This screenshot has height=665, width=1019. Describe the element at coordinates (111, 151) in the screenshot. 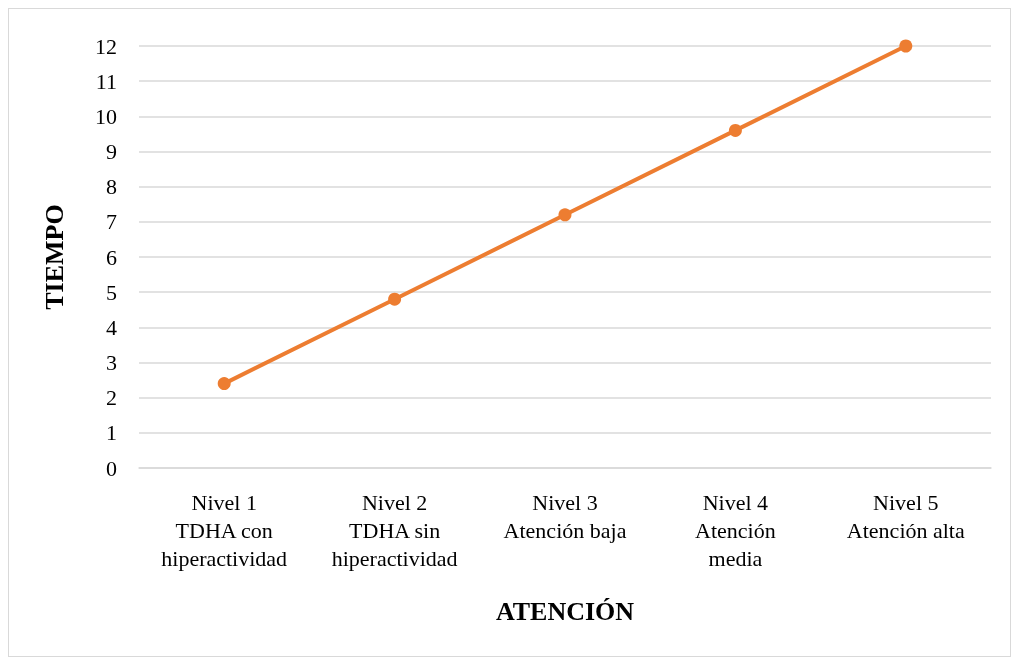

I see `y-tick-label: 9` at that location.